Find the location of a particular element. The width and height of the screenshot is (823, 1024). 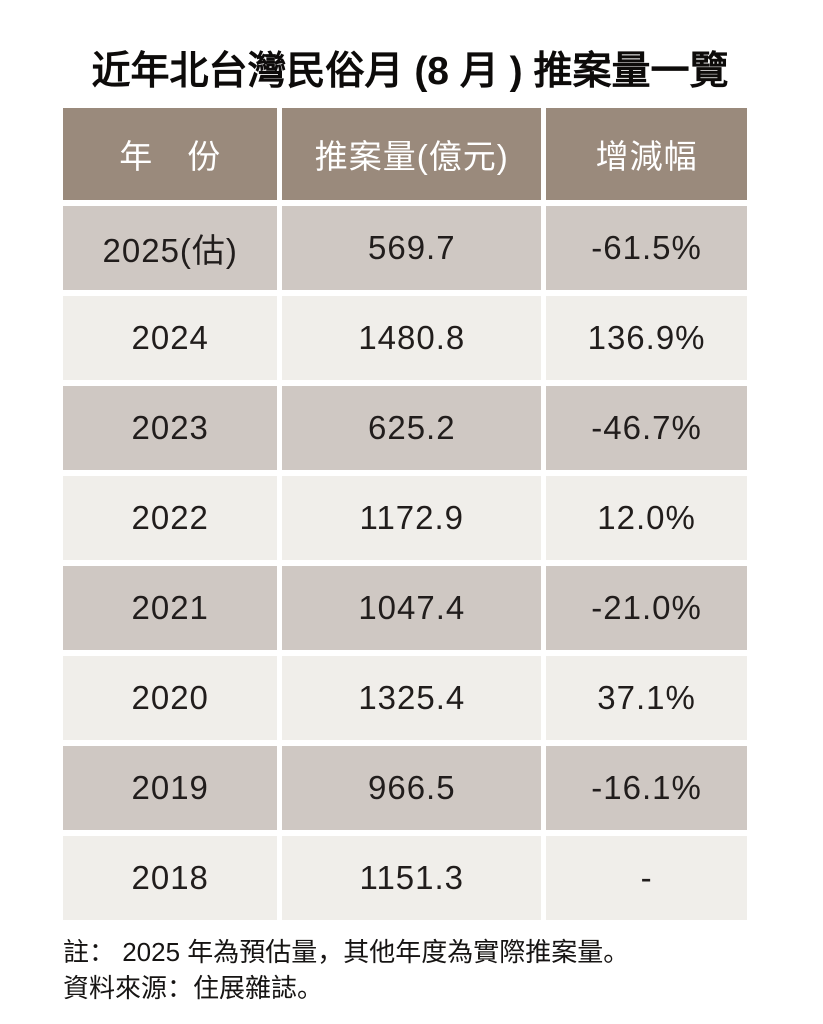

year-cell: 2024 is located at coordinates (170, 338).